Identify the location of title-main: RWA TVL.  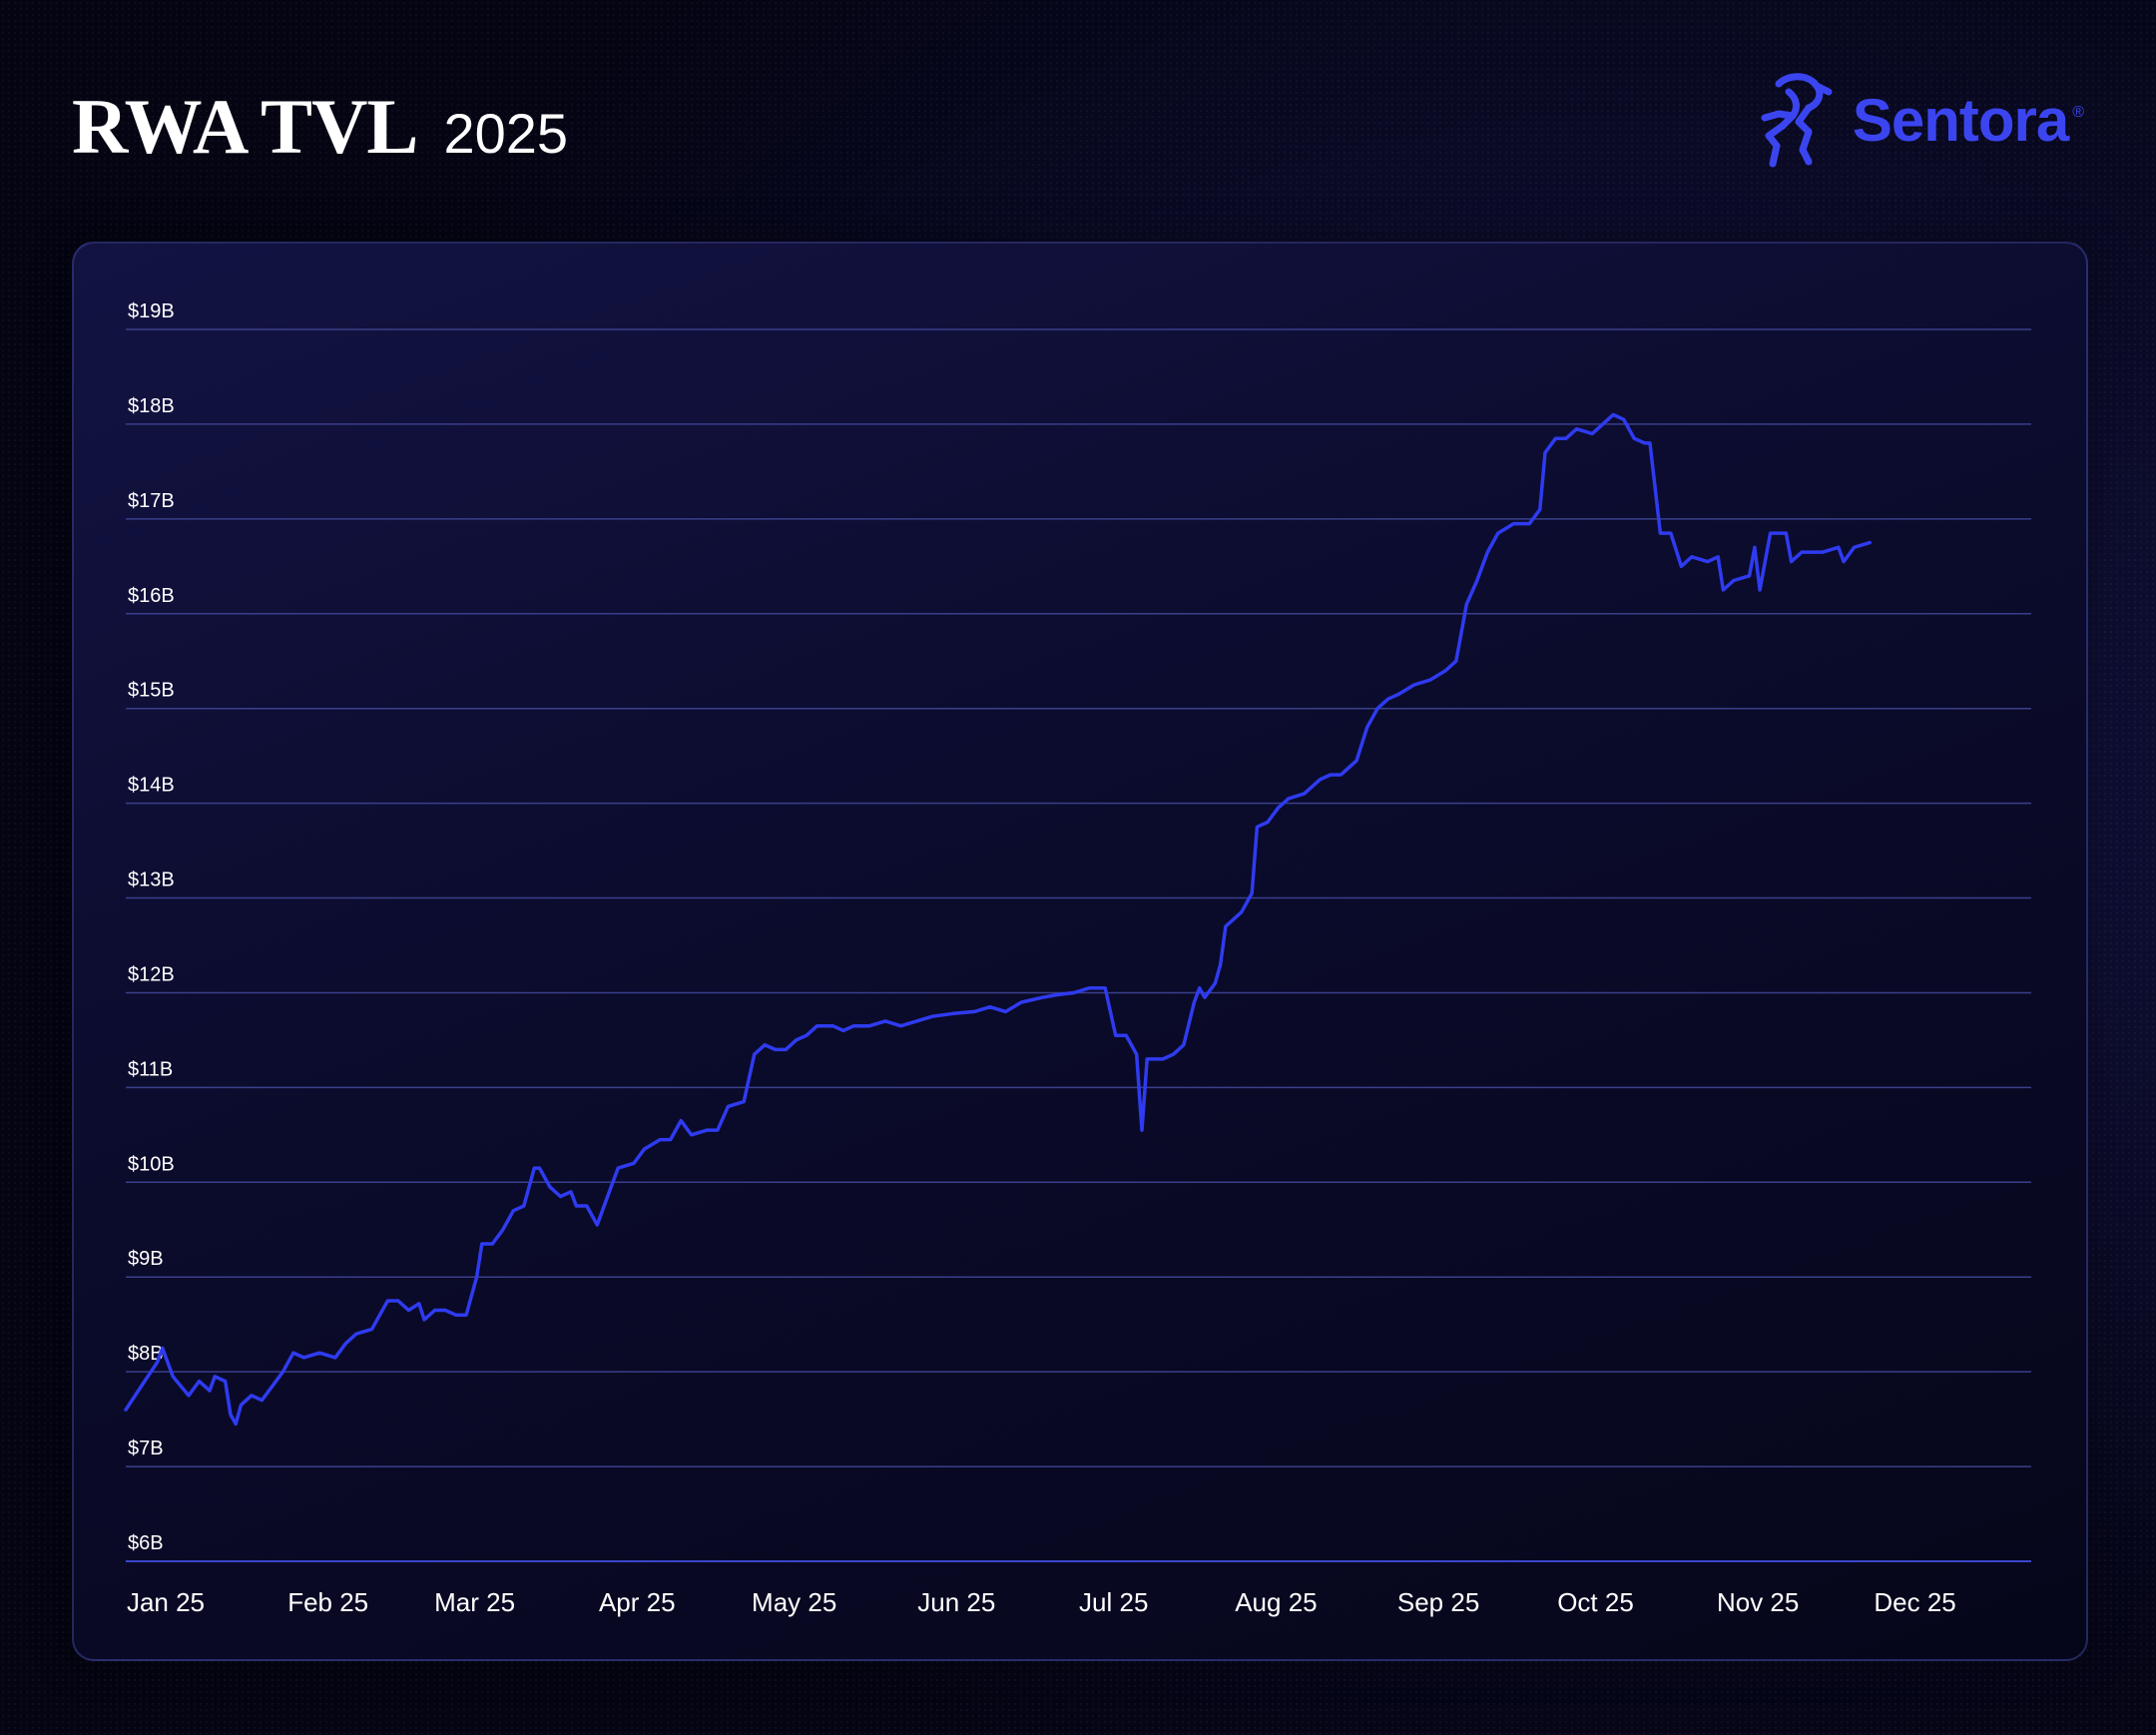
(245, 126).